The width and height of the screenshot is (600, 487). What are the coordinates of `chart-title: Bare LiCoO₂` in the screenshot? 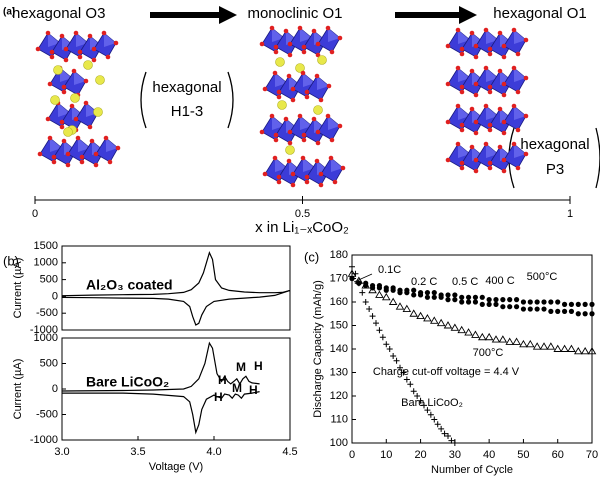 It's located at (127, 382).